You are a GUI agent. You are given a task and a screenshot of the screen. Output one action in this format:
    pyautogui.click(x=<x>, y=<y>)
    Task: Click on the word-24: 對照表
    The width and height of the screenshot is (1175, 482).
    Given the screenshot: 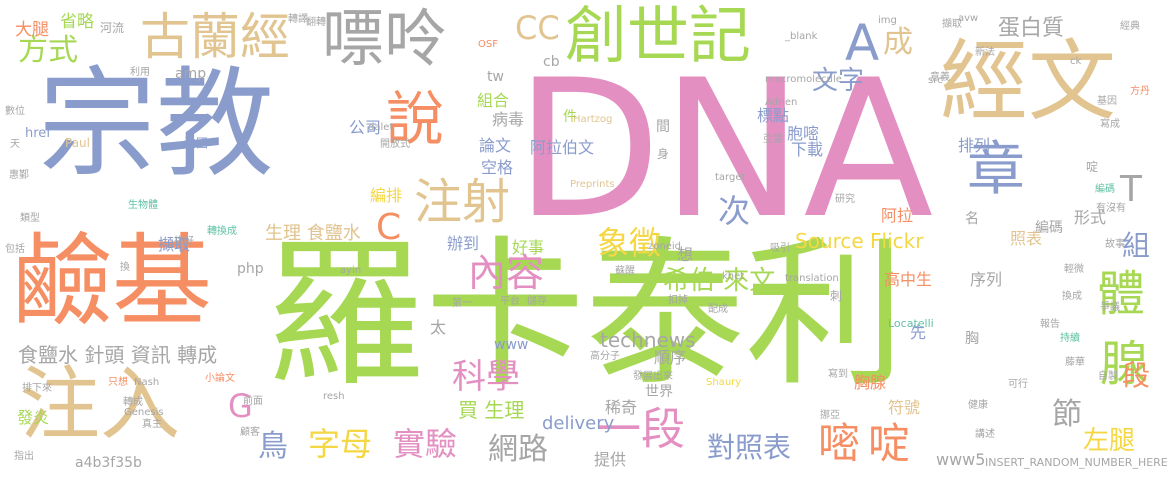 What is the action you would take?
    pyautogui.click(x=749, y=447)
    